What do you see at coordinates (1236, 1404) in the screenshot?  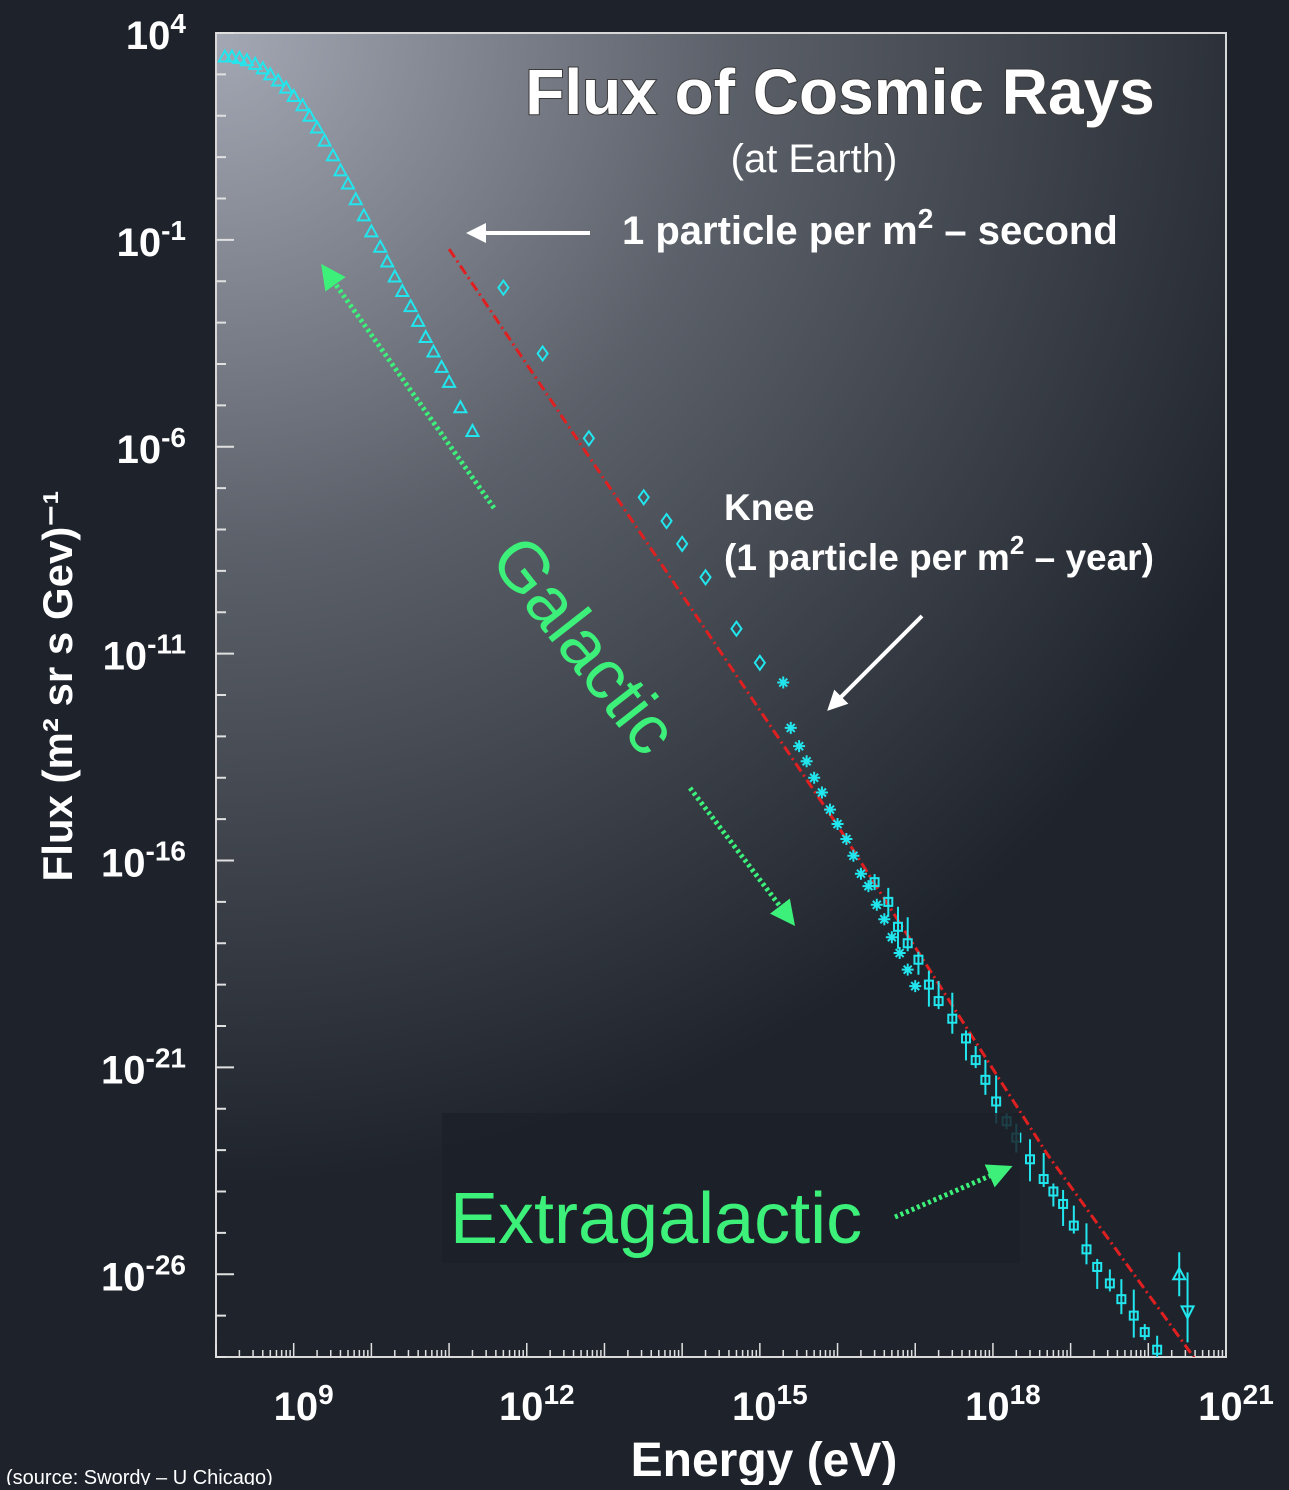 I see `x-tick-label: 1021` at bounding box center [1236, 1404].